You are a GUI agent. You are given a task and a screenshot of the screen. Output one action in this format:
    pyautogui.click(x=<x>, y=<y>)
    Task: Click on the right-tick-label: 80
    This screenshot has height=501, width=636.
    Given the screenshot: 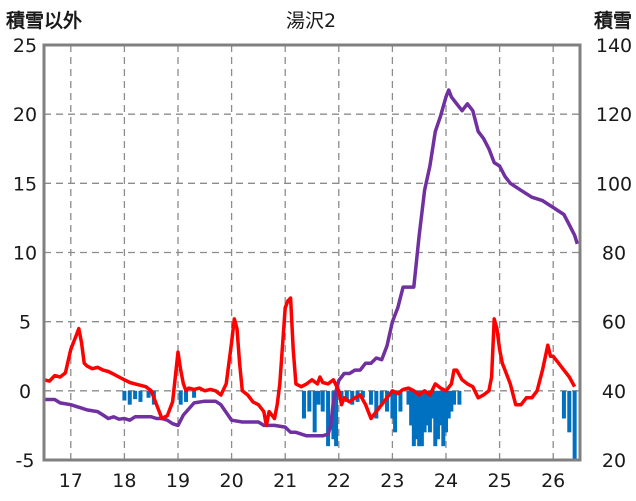 What is the action you would take?
    pyautogui.click(x=614, y=254)
    